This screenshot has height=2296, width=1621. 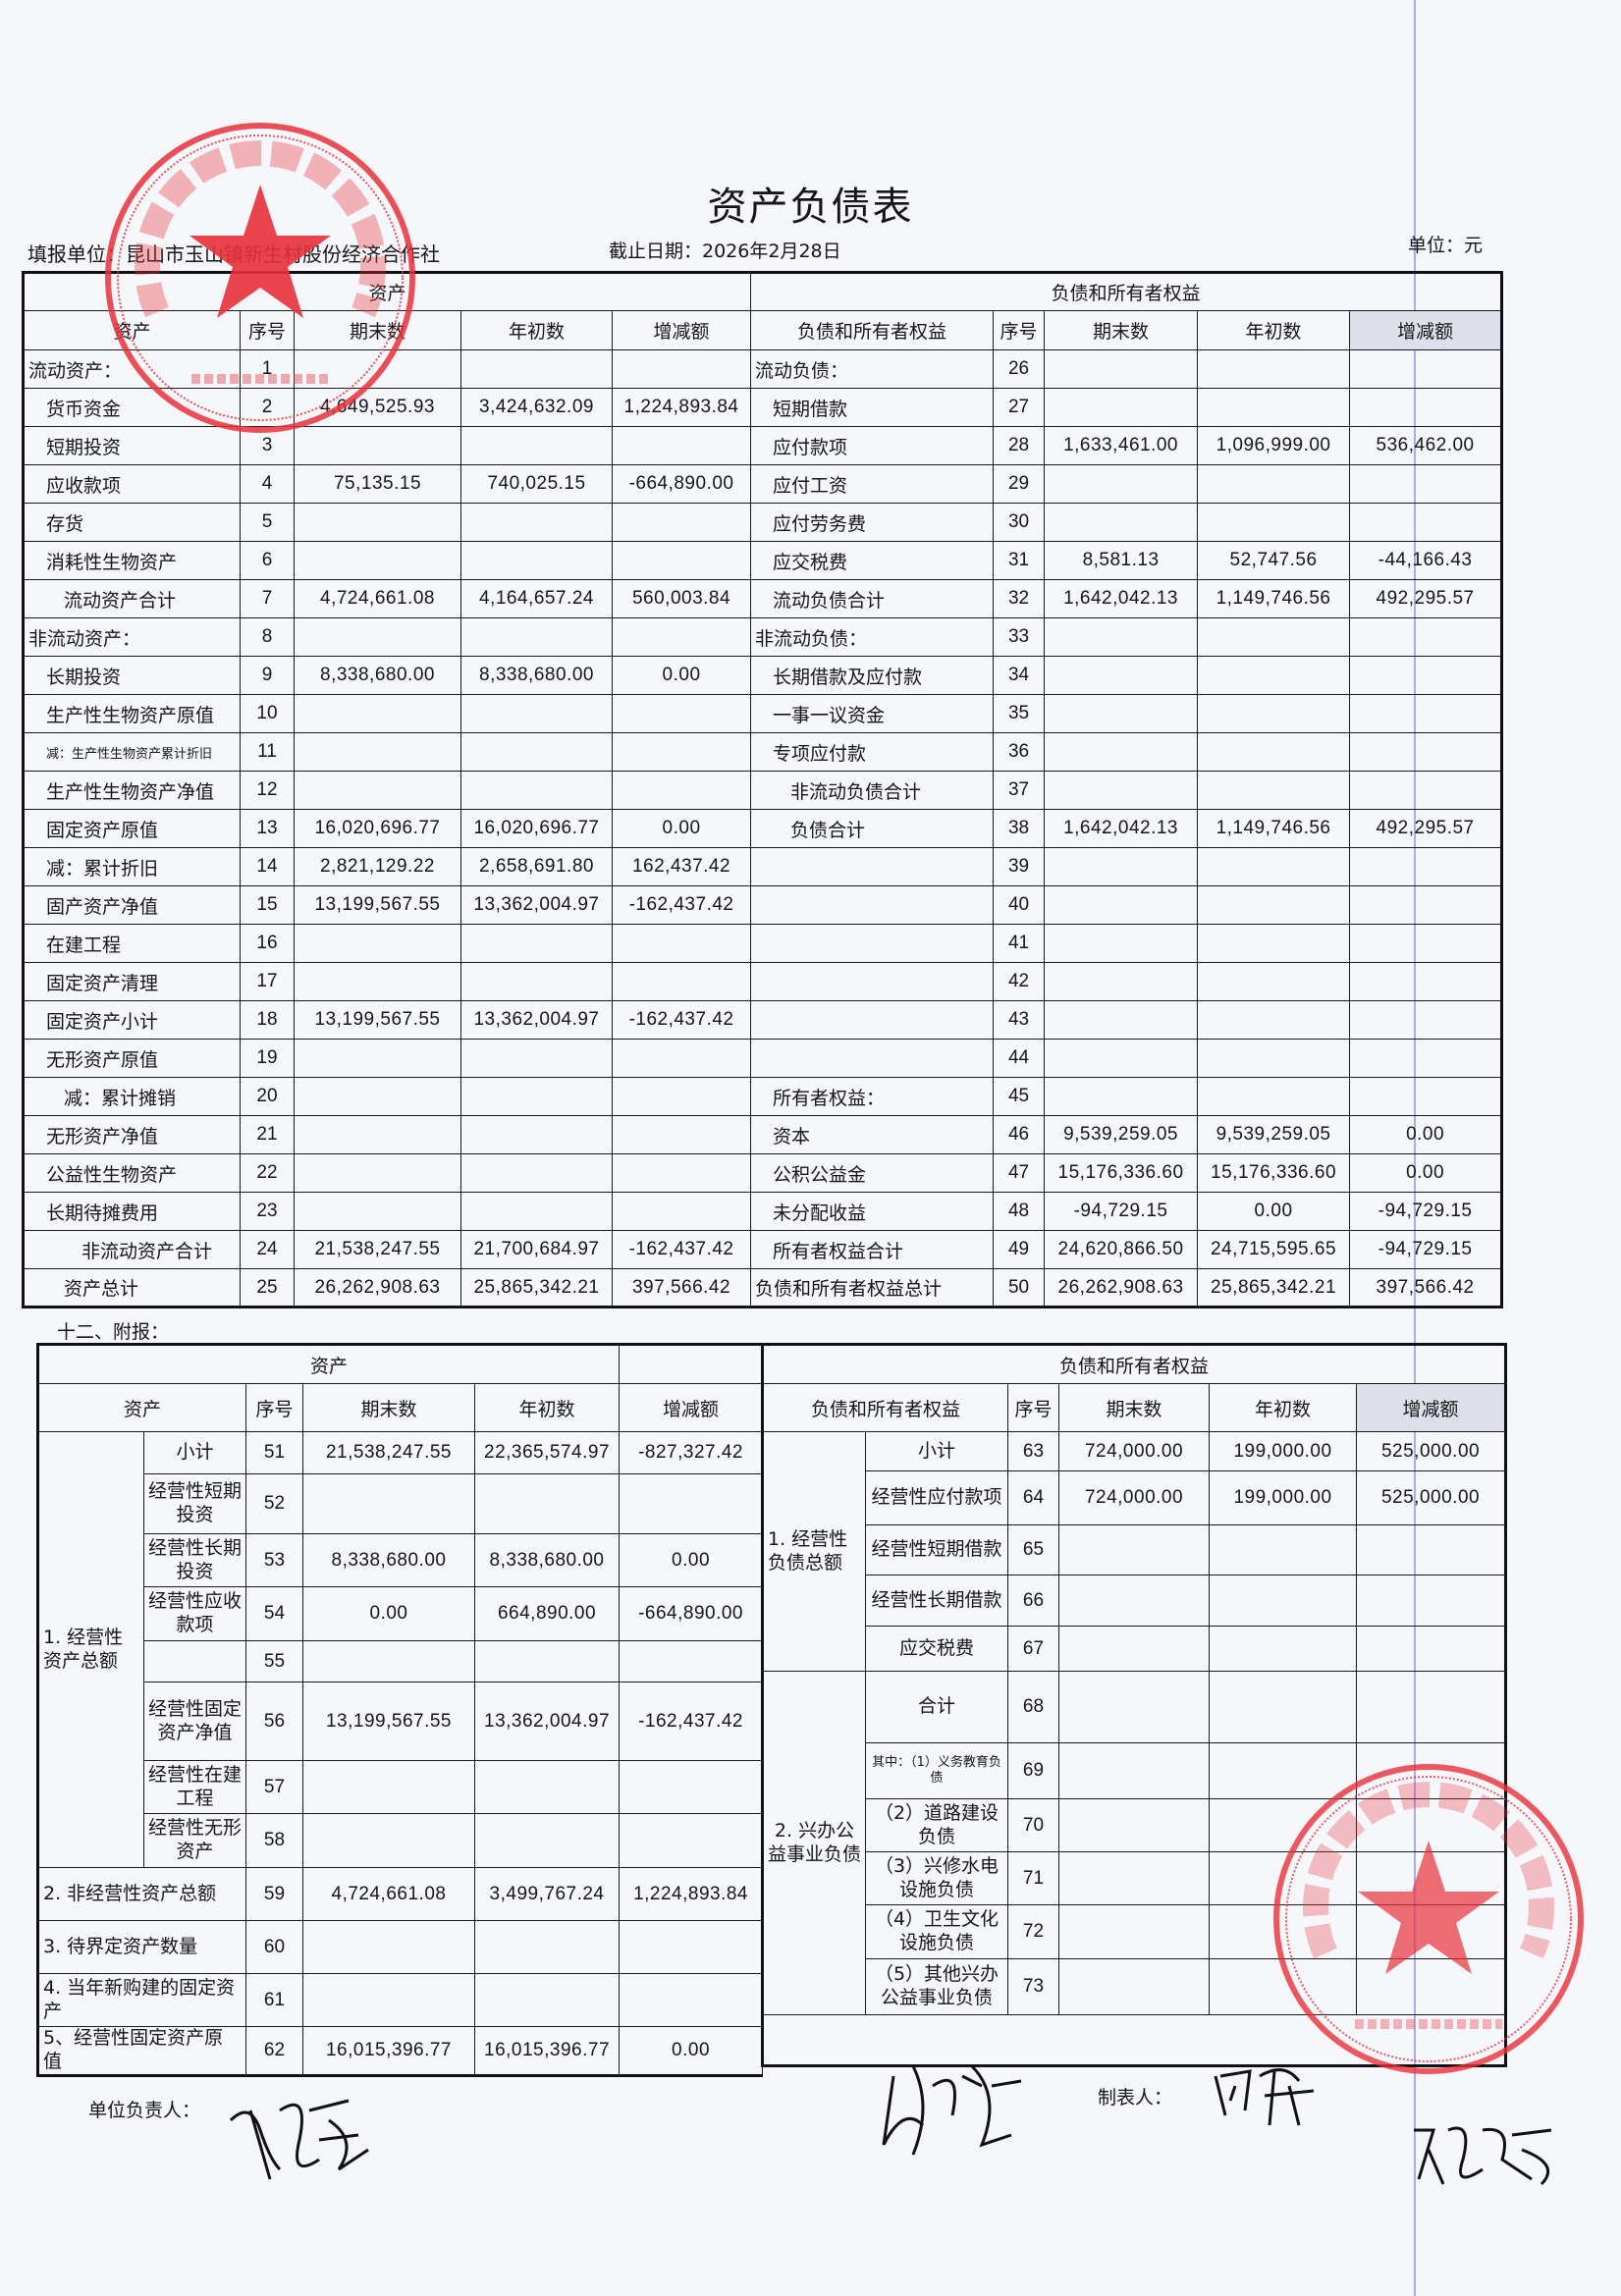 What do you see at coordinates (132, 714) in the screenshot?
I see `asset-label: 生产性生物资产原值` at bounding box center [132, 714].